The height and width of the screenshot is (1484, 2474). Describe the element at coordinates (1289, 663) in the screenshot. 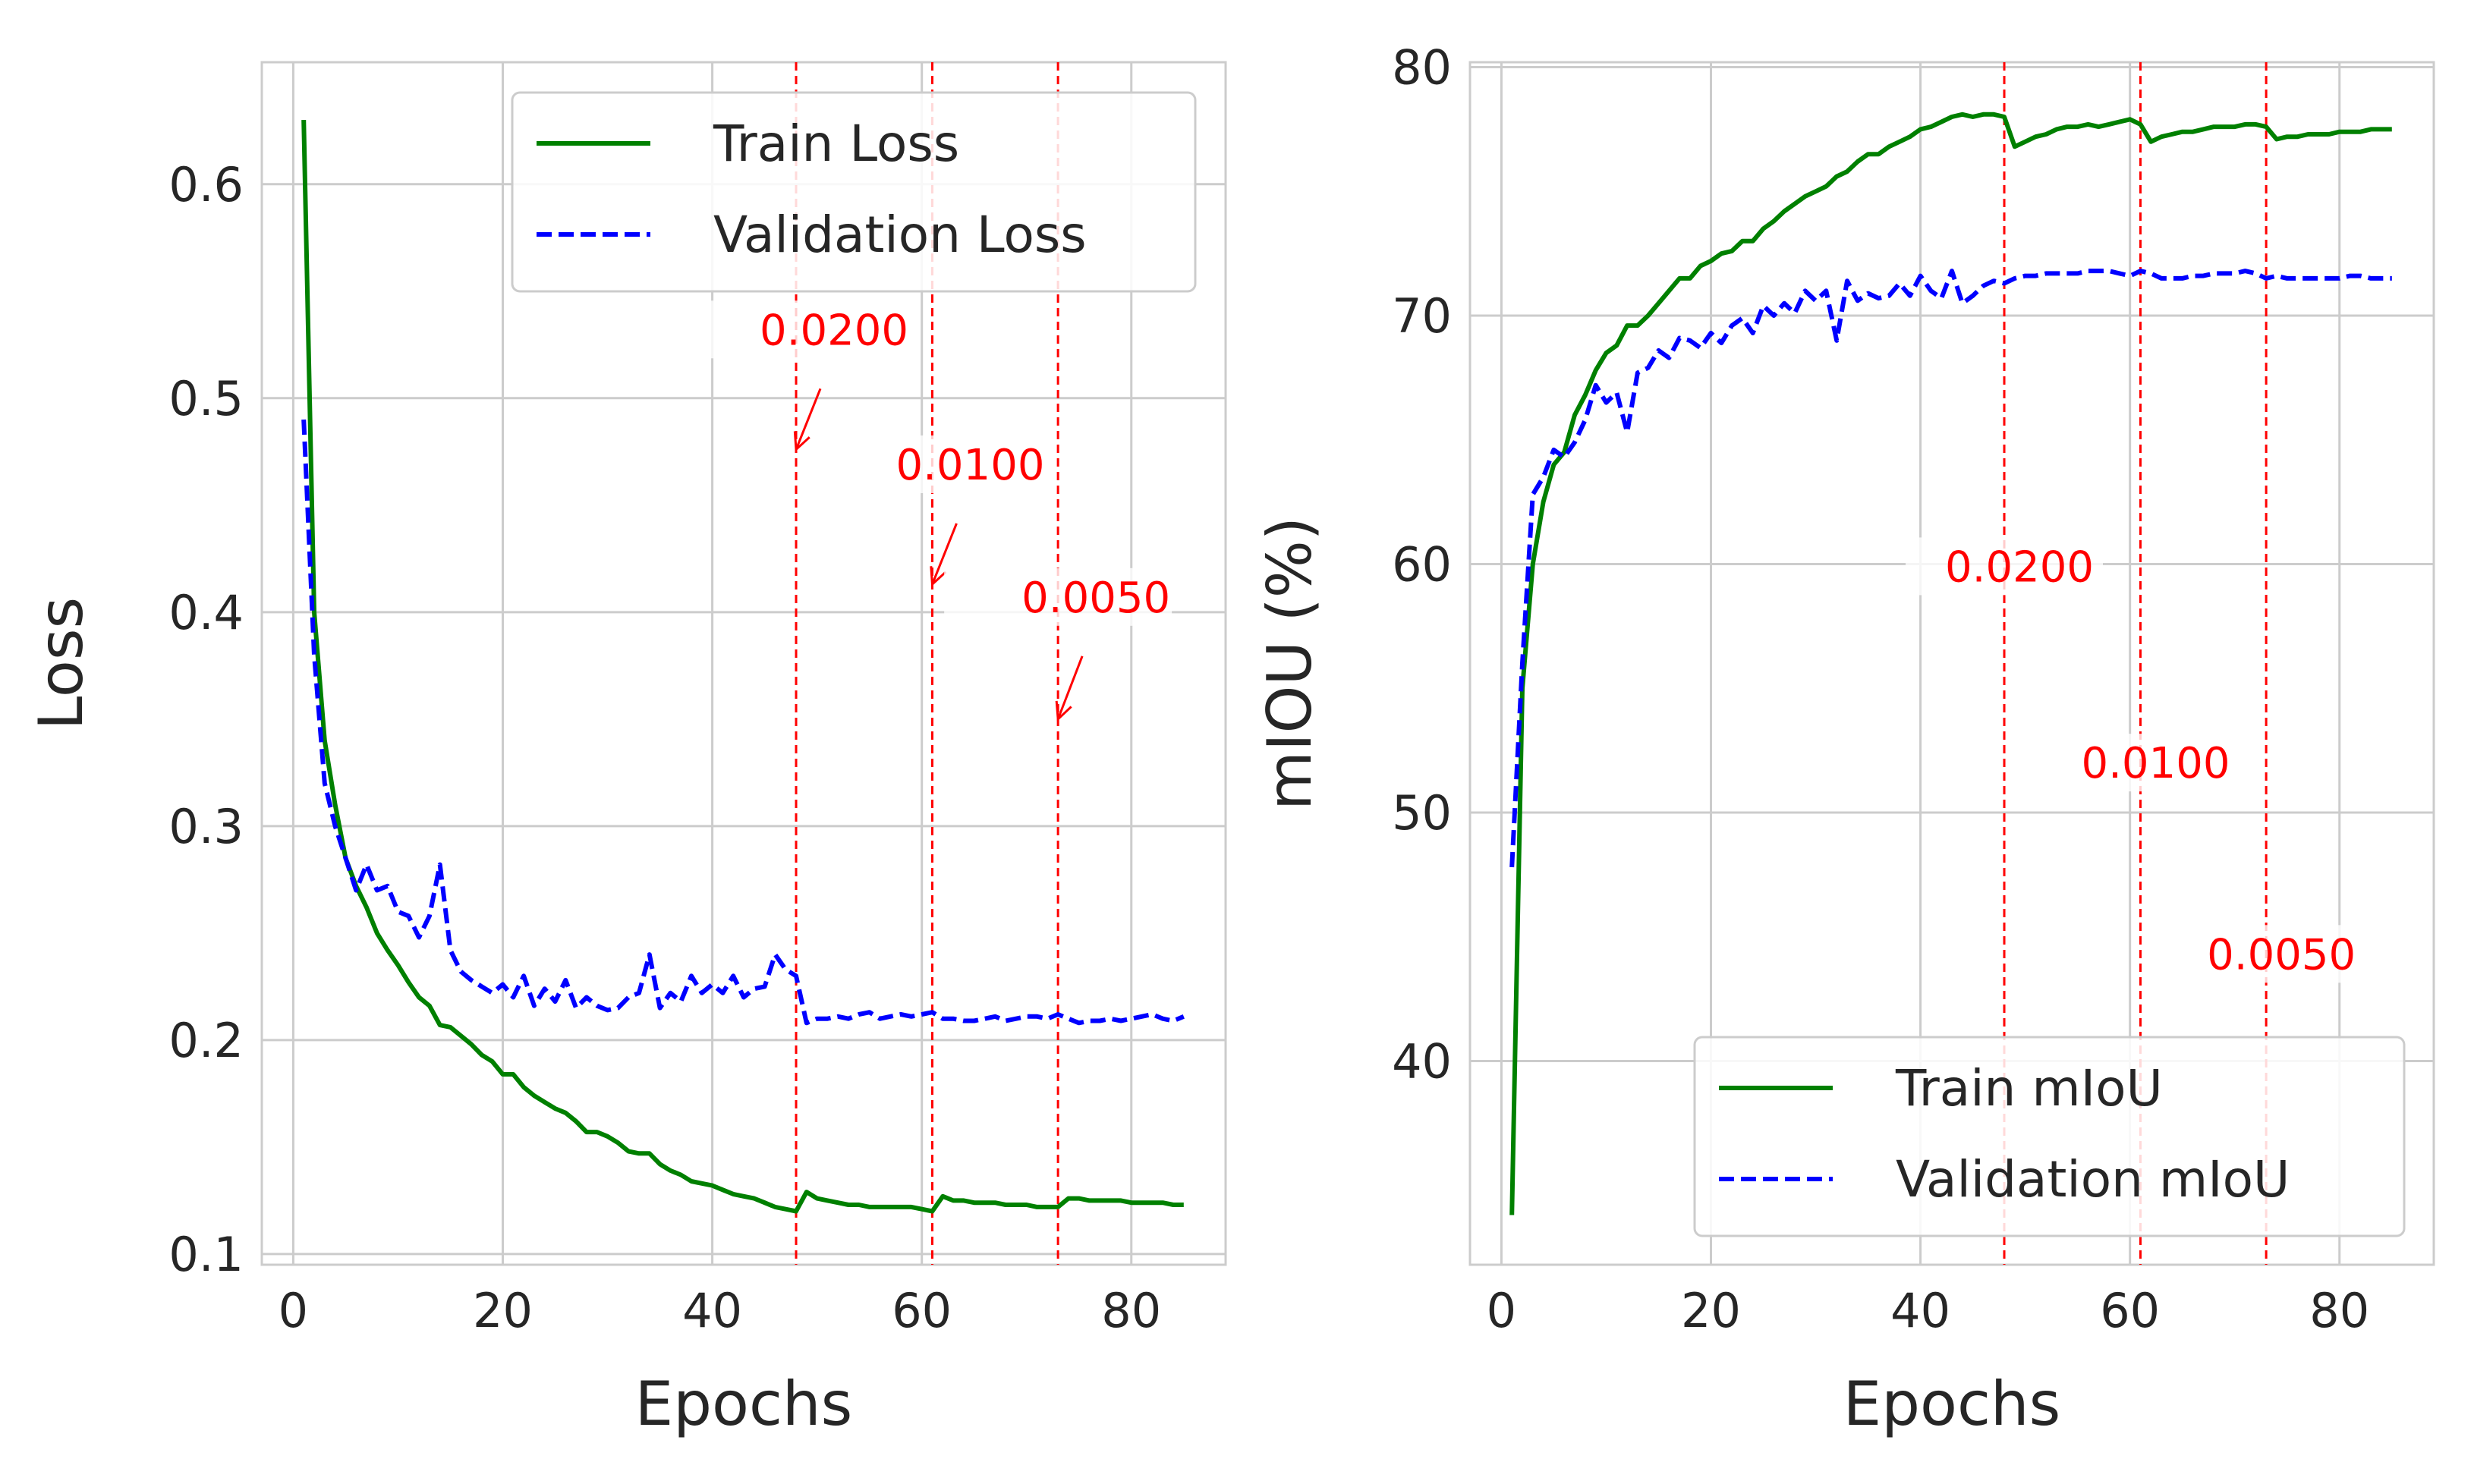

I see `y-axis-label: mIOU (%)` at that location.